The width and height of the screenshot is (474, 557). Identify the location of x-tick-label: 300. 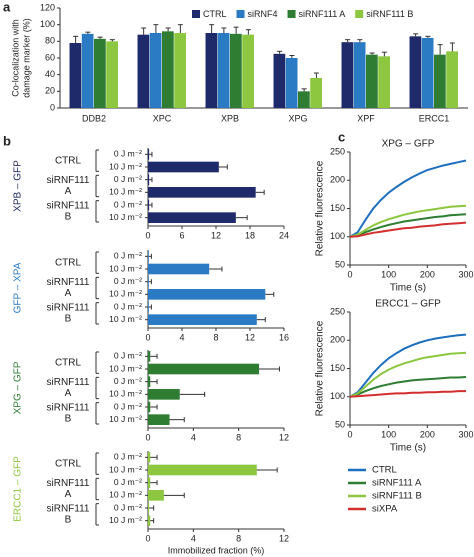
(465, 274).